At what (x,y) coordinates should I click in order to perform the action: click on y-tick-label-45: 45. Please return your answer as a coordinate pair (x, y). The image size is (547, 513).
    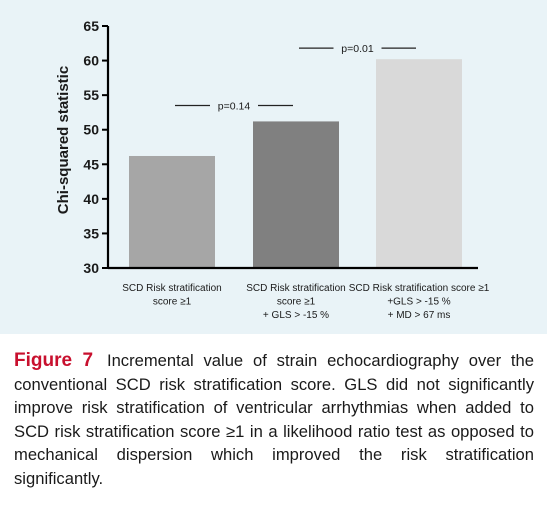
    Looking at the image, I should click on (91, 164).